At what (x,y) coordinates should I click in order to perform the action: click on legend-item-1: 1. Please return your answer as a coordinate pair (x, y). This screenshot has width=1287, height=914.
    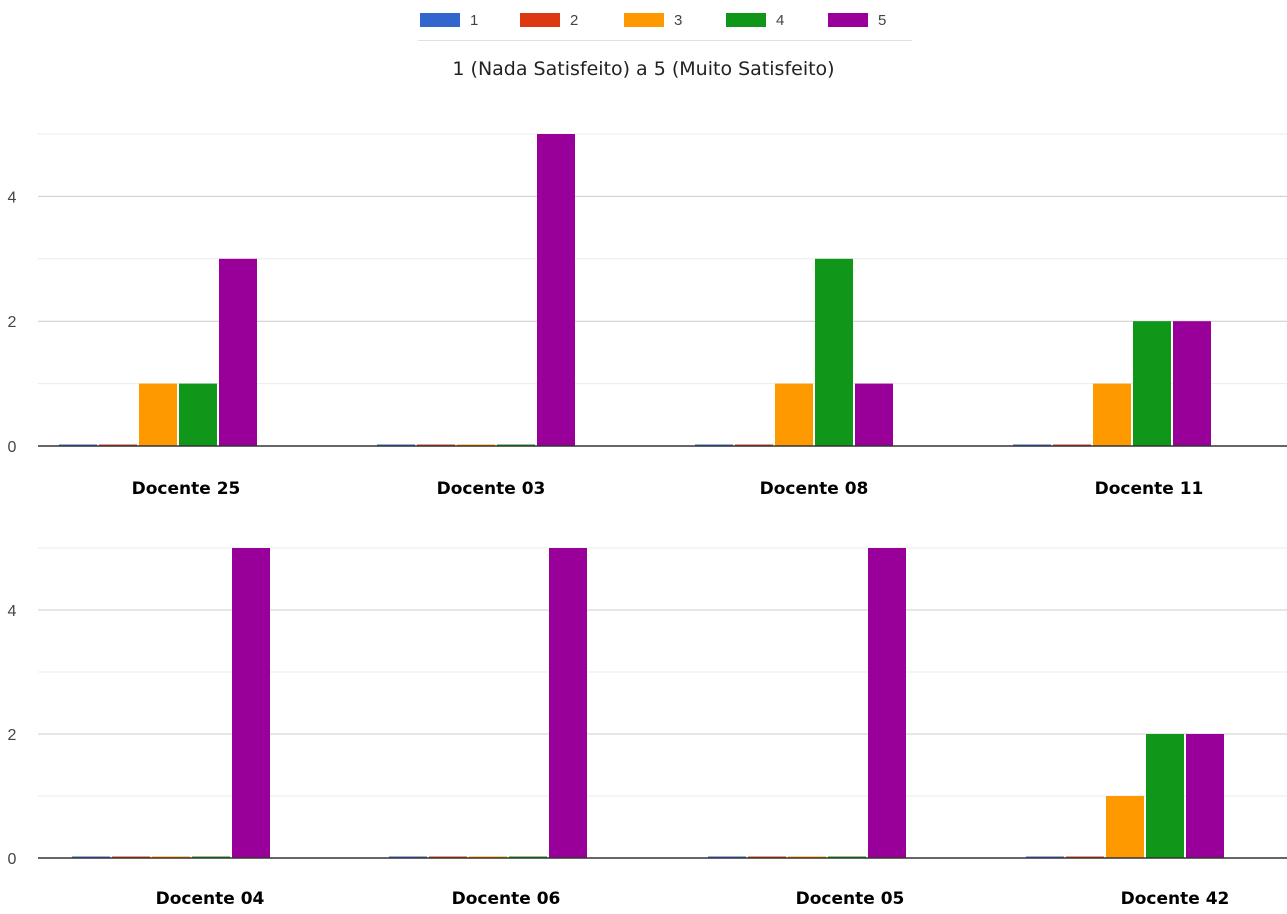
    Looking at the image, I should click on (449, 20).